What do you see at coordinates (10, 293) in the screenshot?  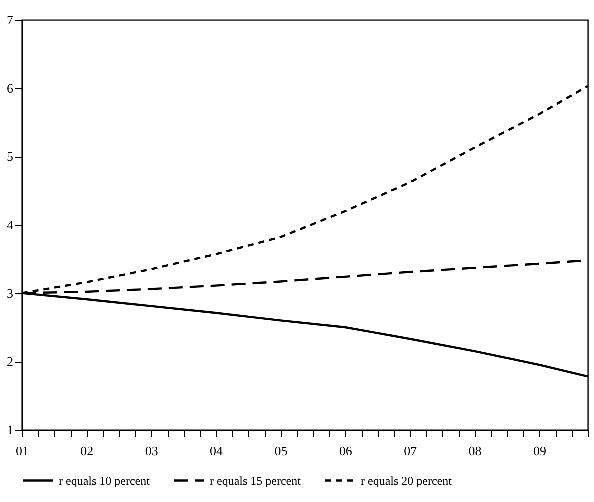 I see `y-tick-label: 3` at bounding box center [10, 293].